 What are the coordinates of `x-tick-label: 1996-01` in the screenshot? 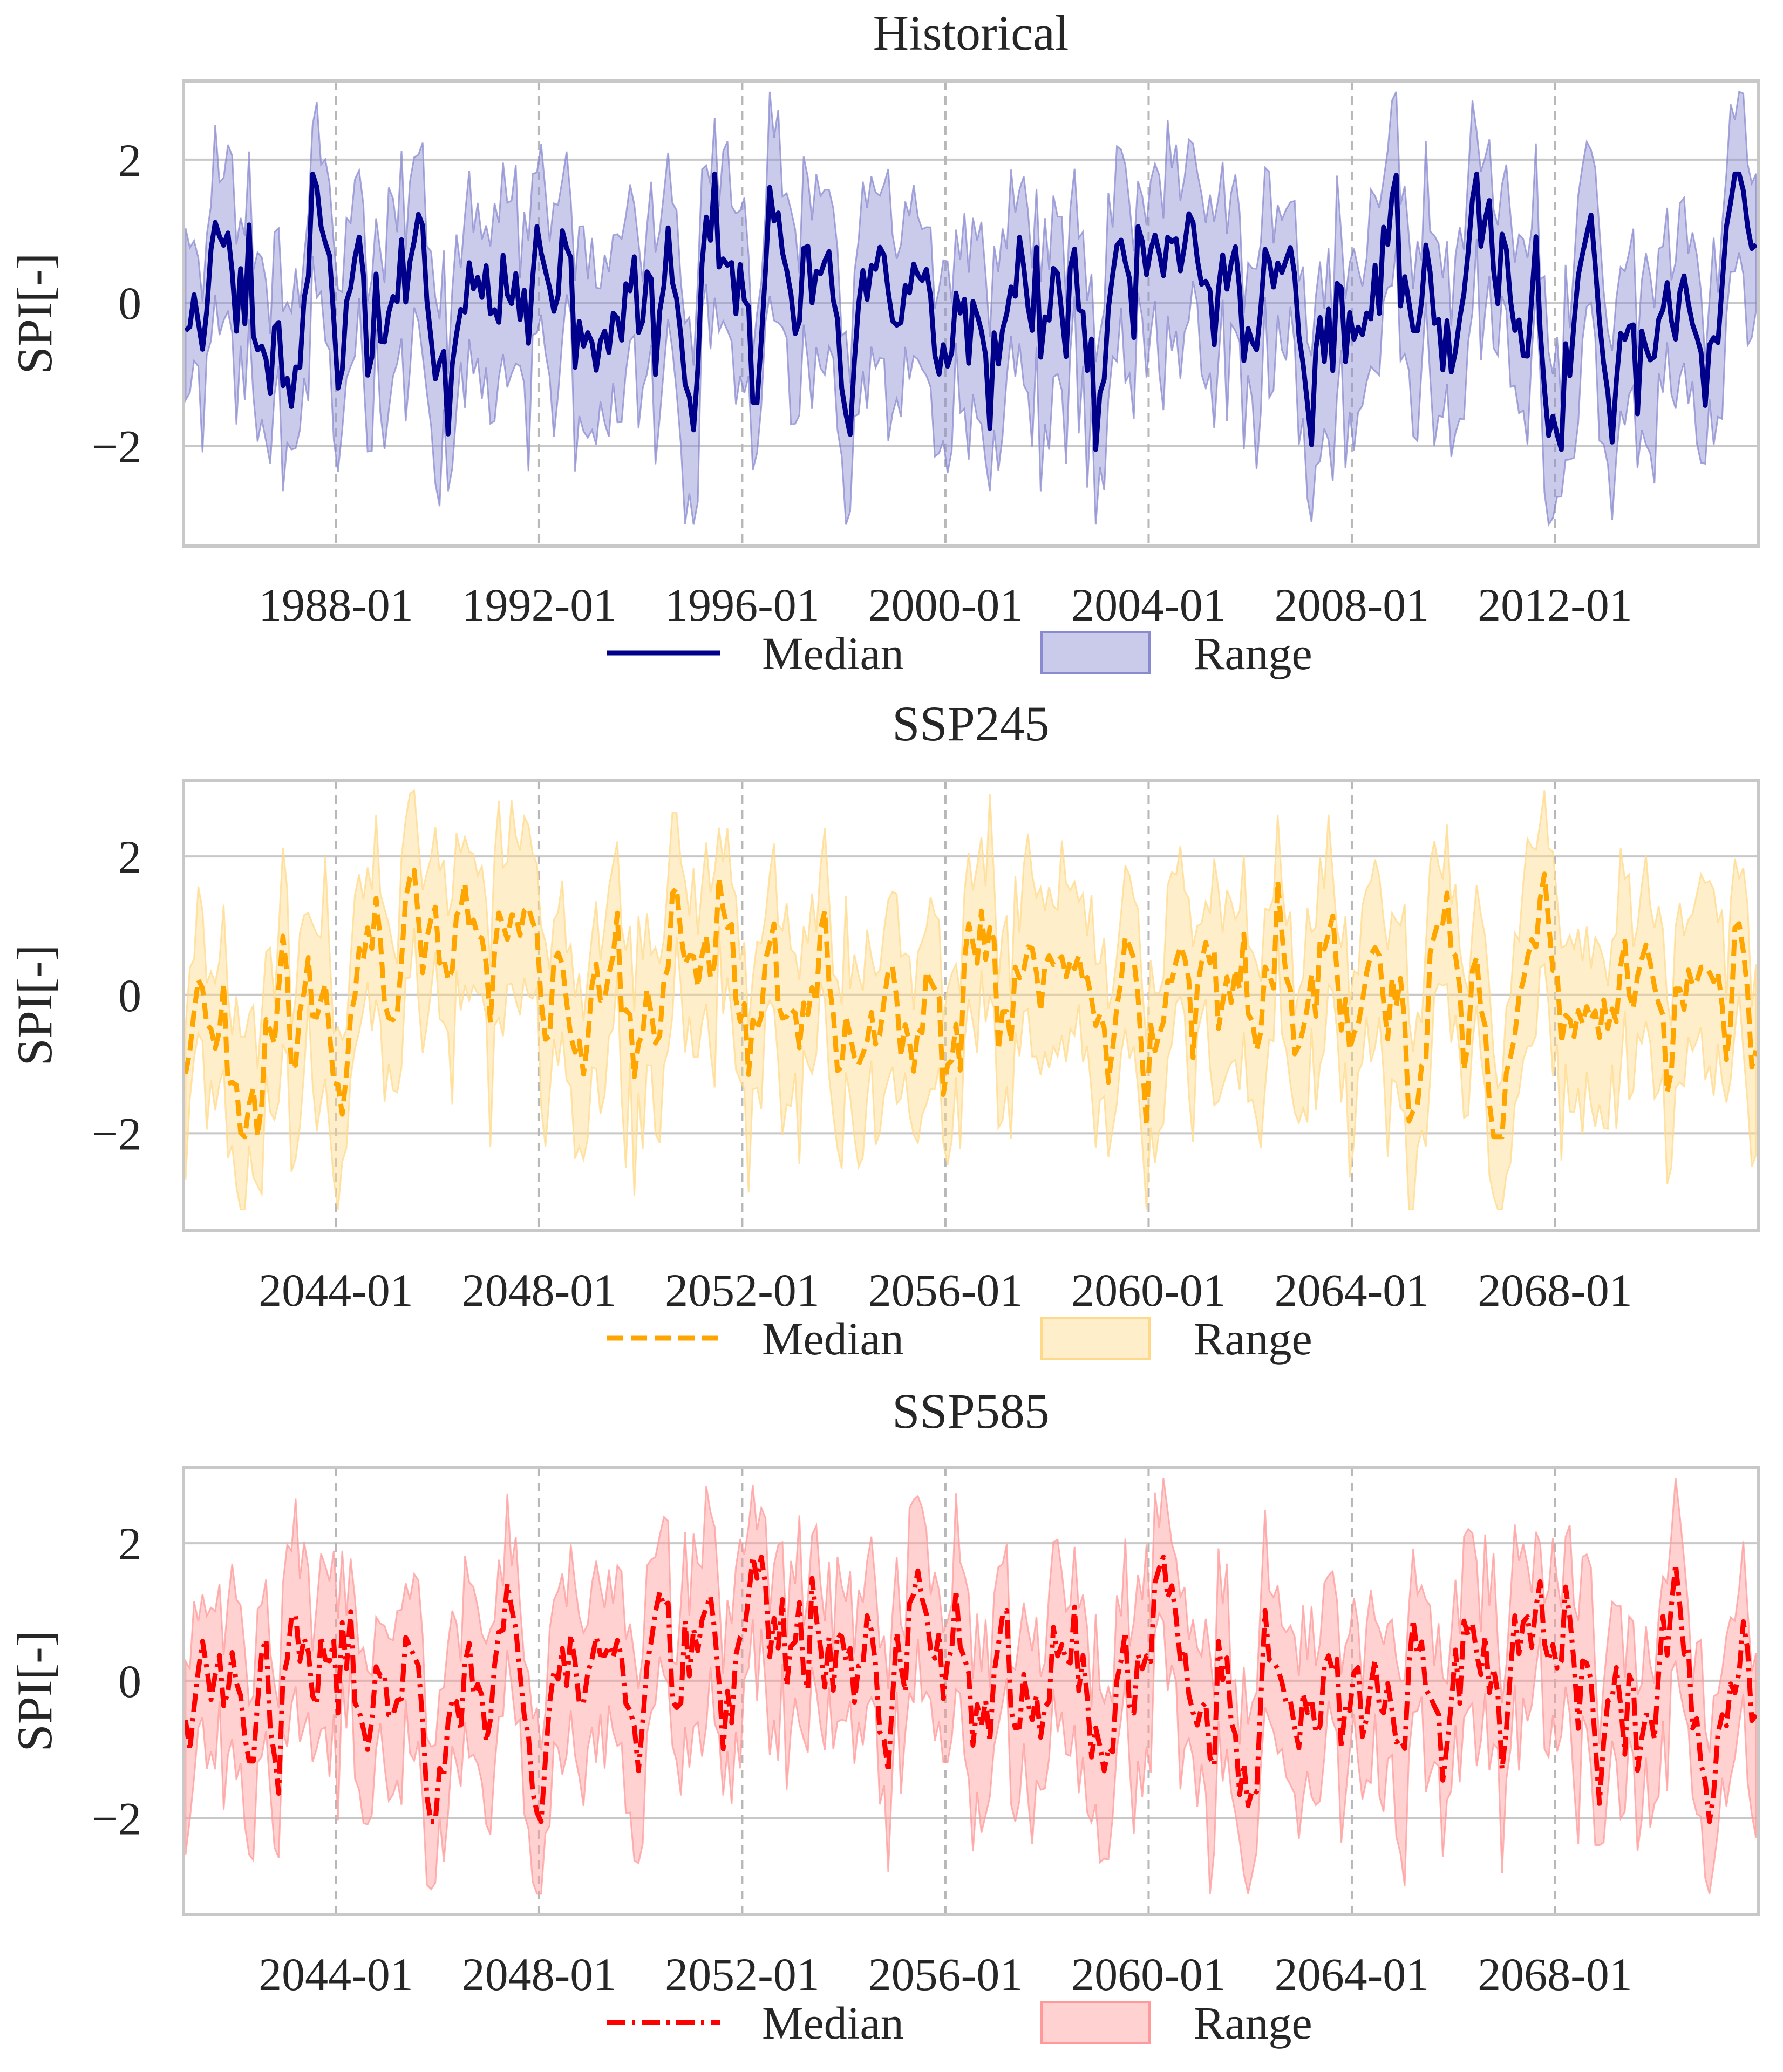 It's located at (743, 605).